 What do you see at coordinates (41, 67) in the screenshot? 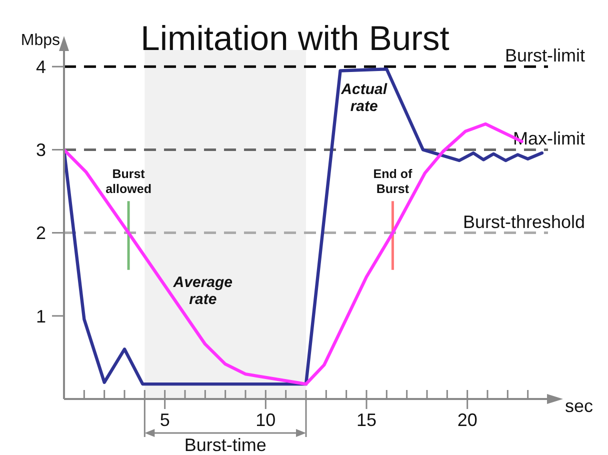
I see `y-tick-label: 4` at bounding box center [41, 67].